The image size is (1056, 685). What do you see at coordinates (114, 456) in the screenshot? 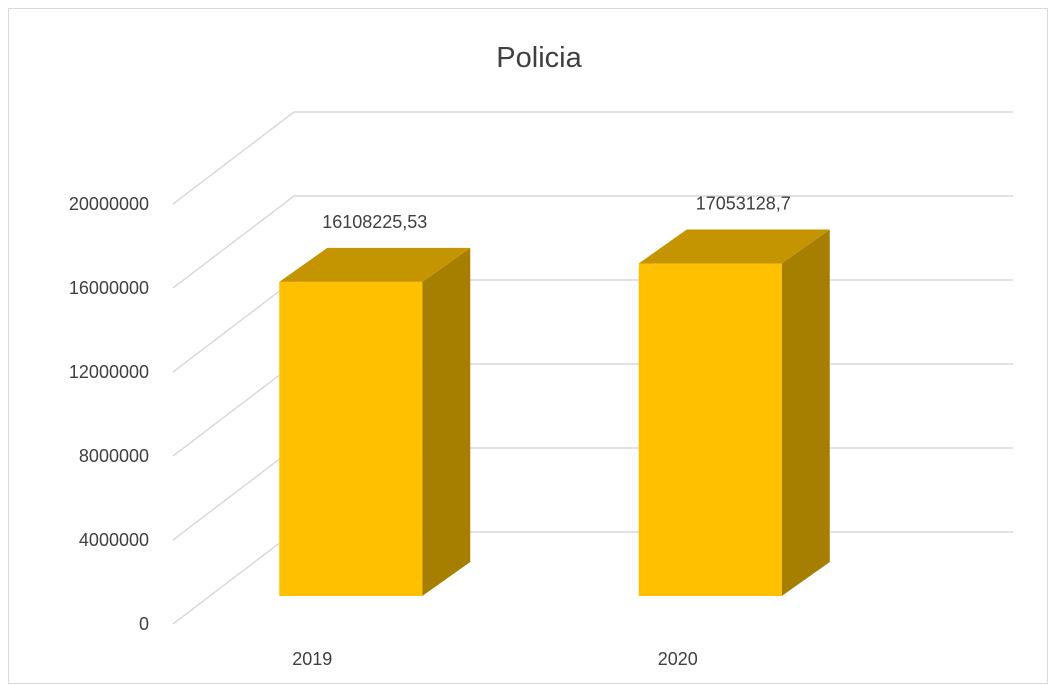
I see `y-tick-label: 8000000` at bounding box center [114, 456].